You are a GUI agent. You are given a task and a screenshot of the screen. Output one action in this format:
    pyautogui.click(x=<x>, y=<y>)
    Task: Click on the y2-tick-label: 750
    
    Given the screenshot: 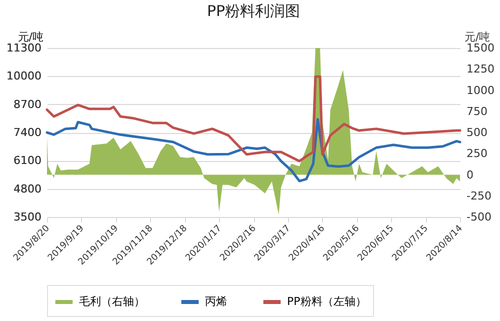 What is the action you would take?
    pyautogui.click(x=477, y=111)
    